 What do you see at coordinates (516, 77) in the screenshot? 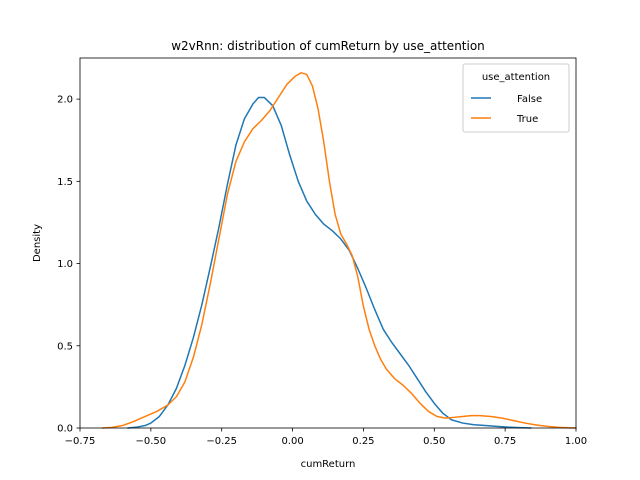
I see `legend-title: use_attention` at bounding box center [516, 77].